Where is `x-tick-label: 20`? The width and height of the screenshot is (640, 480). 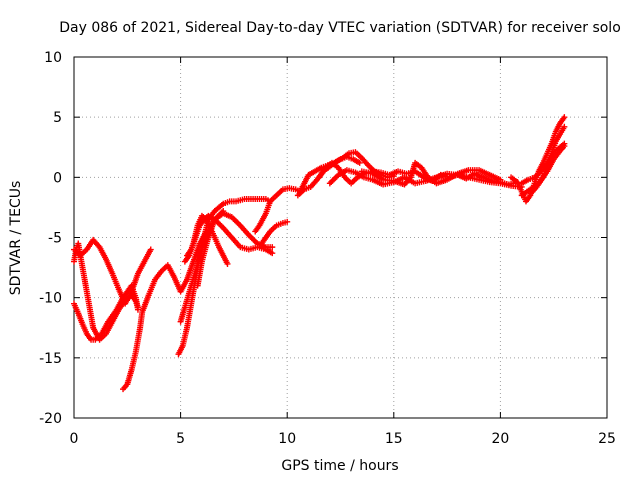 x-tick-label: 20 is located at coordinates (500, 439).